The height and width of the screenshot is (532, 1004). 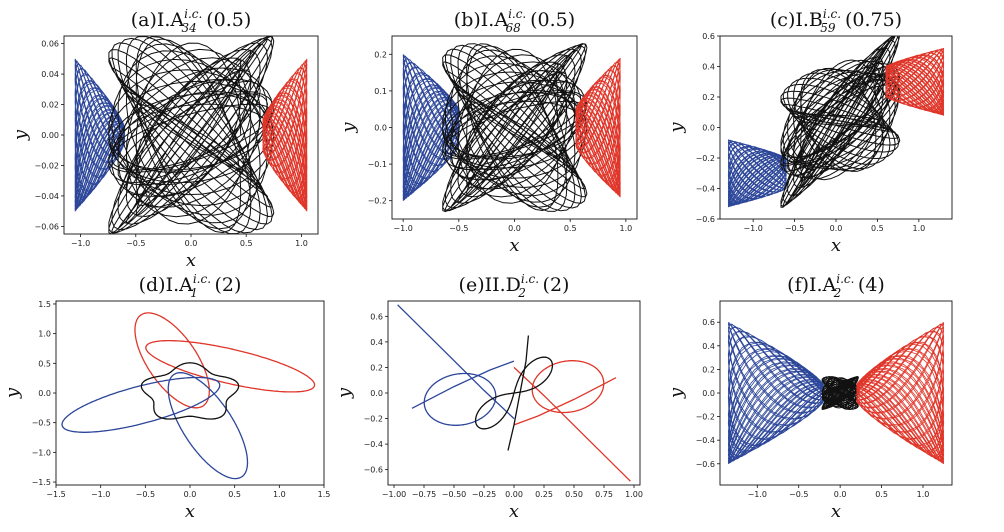 What do you see at coordinates (44, 334) in the screenshot?
I see `y-tick-label-d-5: 1.0` at bounding box center [44, 334].